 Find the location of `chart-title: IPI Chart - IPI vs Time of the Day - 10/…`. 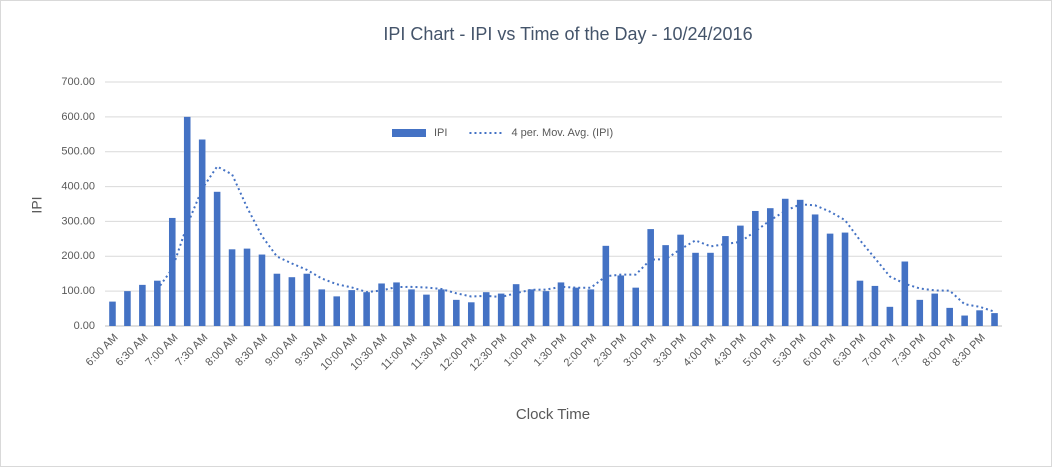

chart-title: IPI Chart - IPI vs Time of the Day - 10/… is located at coordinates (567, 34).